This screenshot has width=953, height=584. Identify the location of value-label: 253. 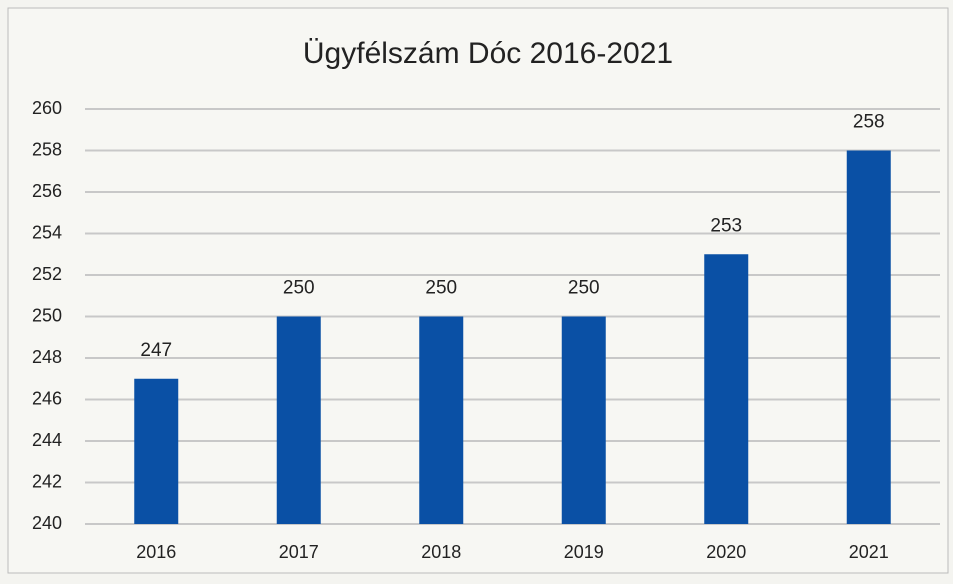
(726, 225).